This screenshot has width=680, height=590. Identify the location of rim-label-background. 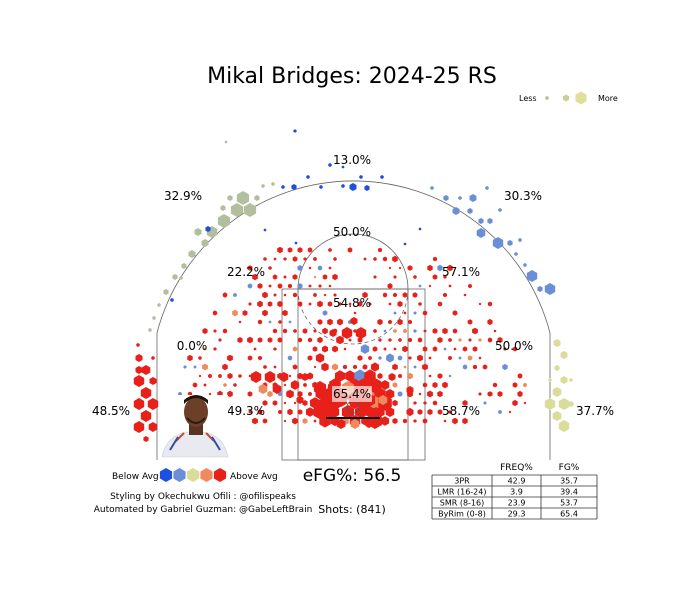
(352, 394).